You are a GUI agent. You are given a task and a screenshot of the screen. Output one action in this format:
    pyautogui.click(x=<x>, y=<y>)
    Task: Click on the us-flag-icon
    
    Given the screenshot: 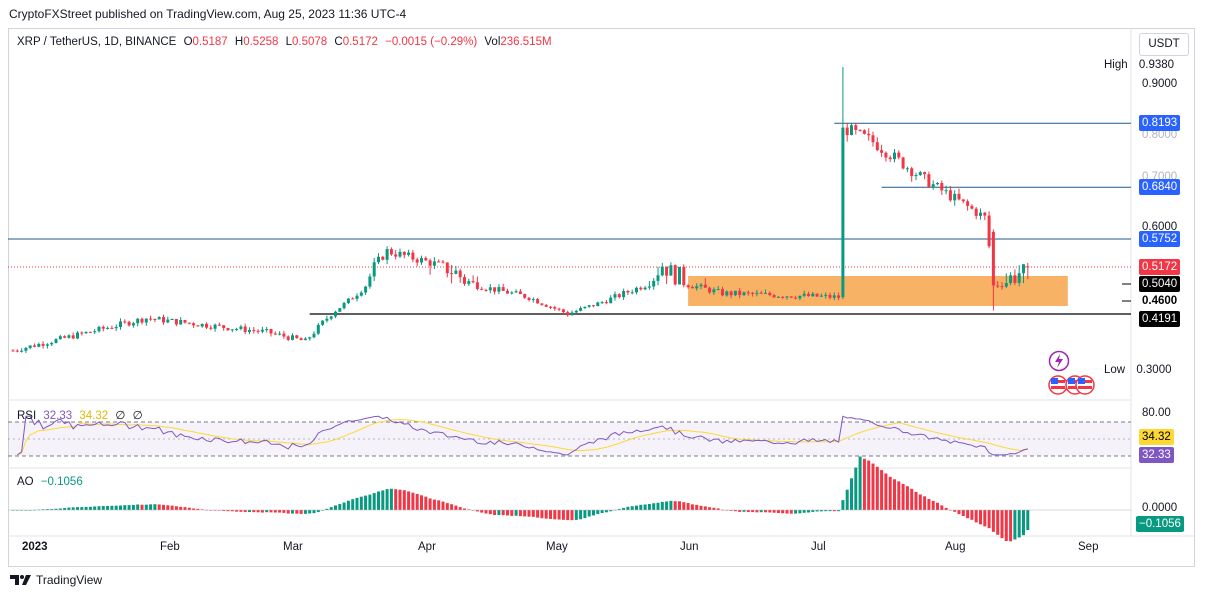 What is the action you would take?
    pyautogui.click(x=1058, y=385)
    